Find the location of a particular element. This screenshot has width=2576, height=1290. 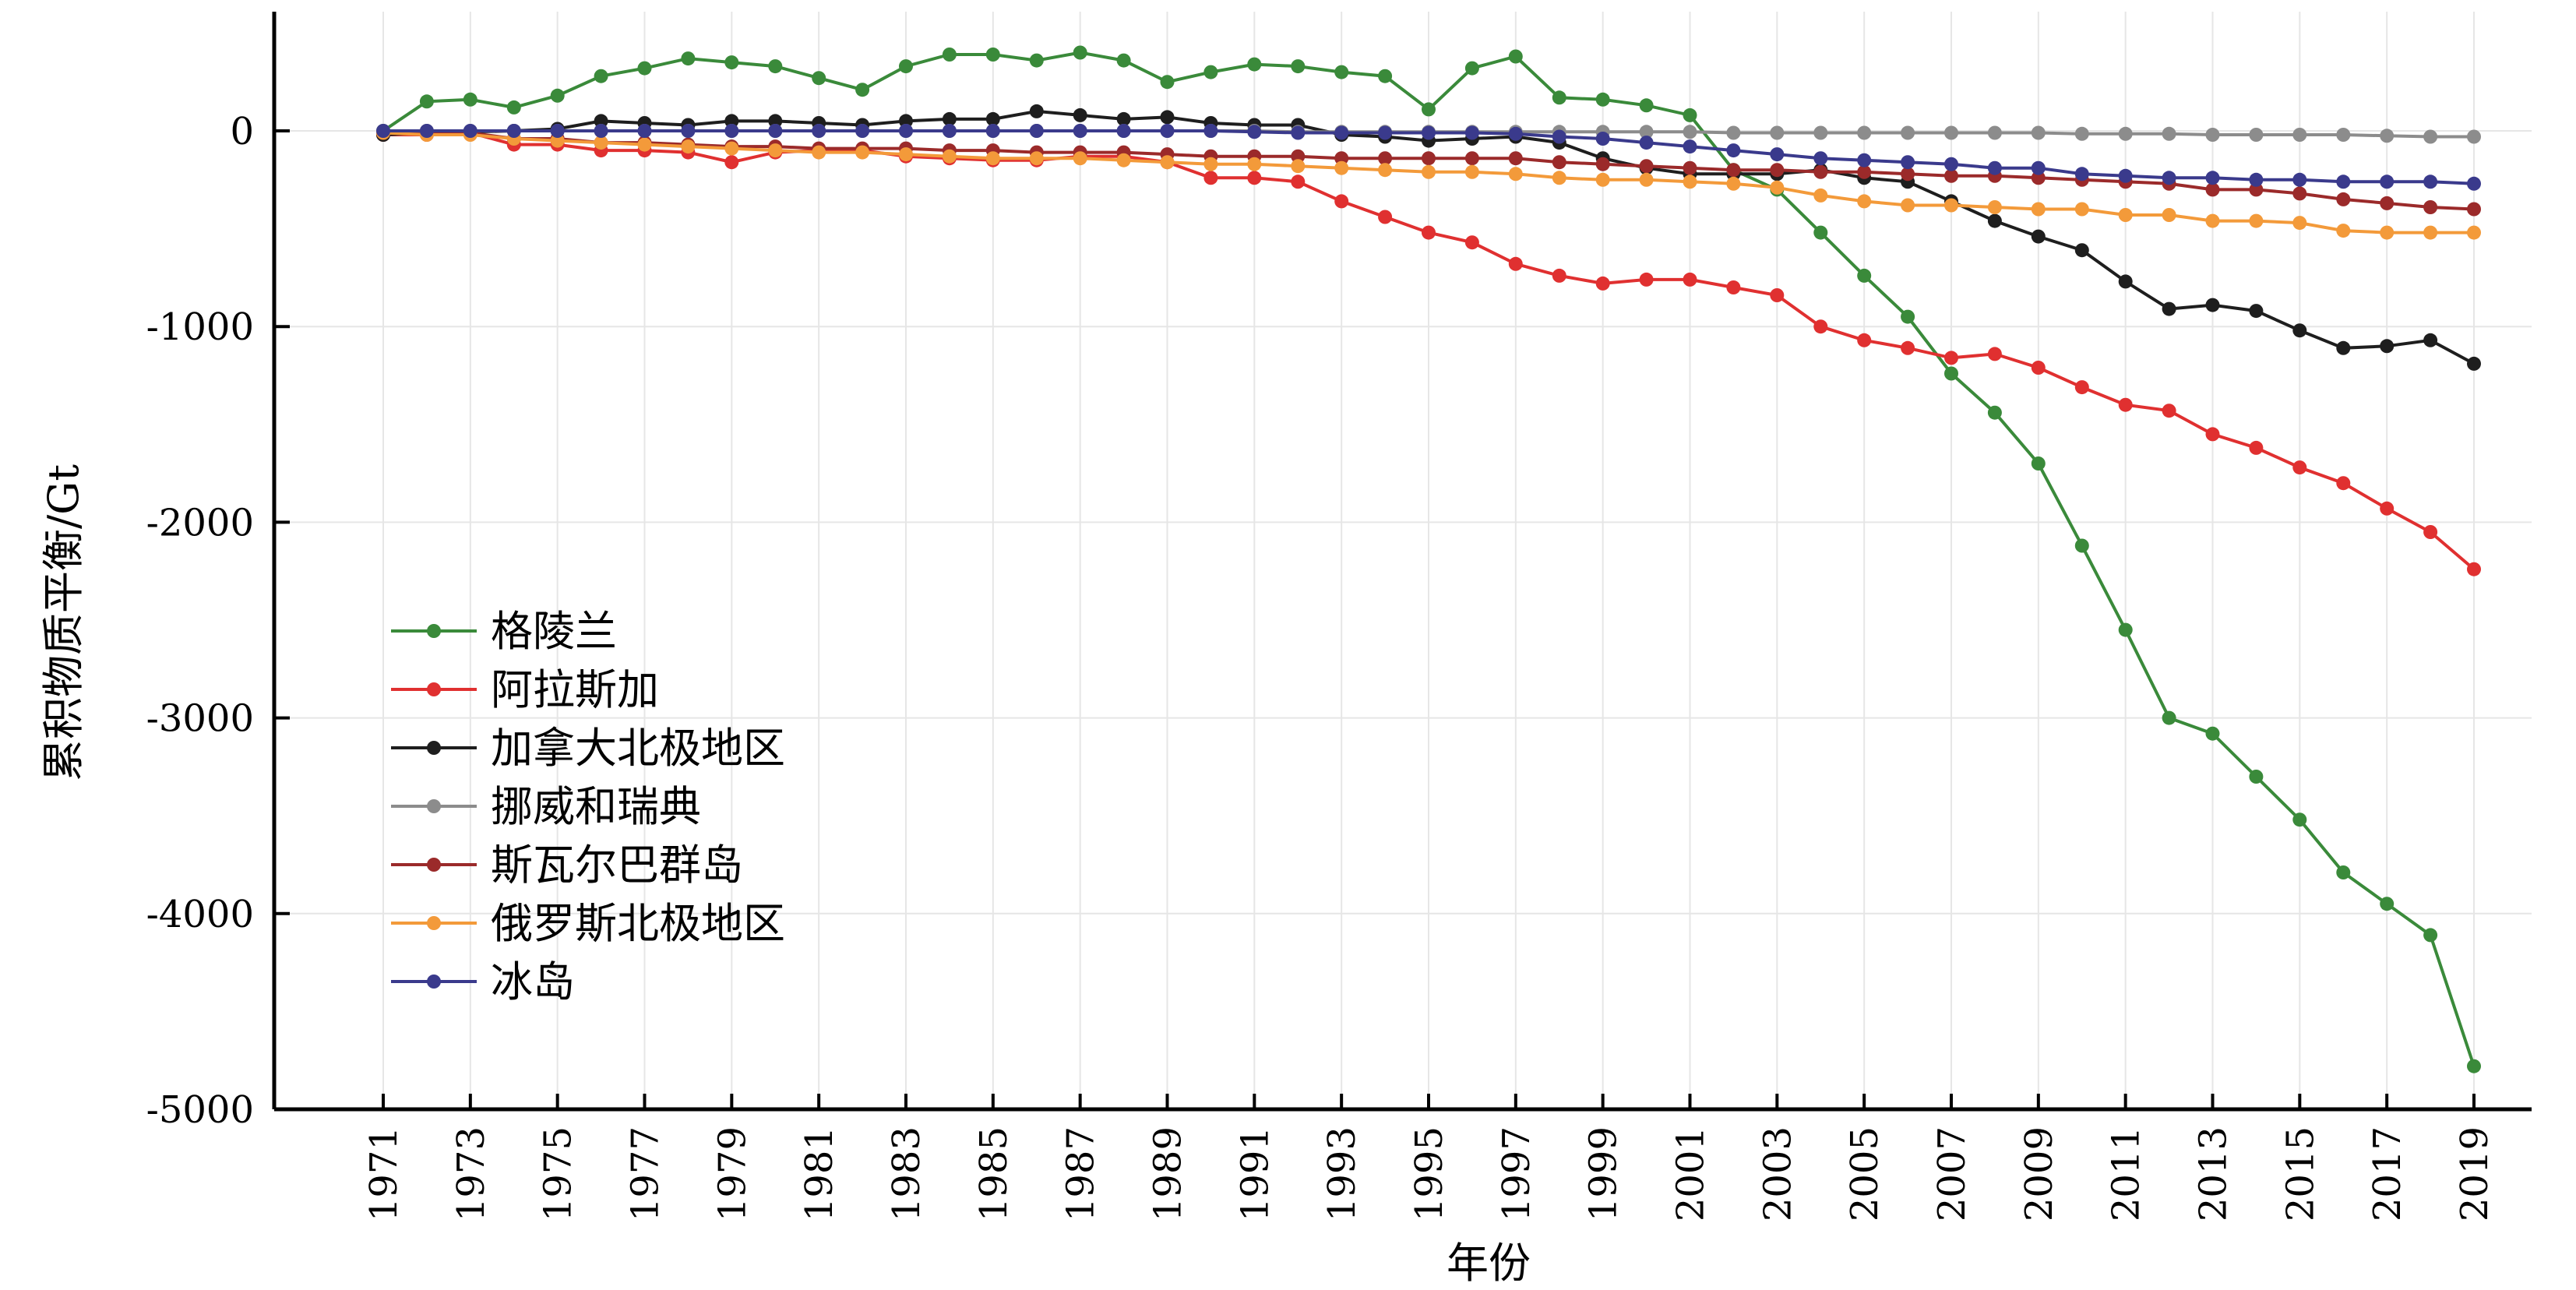

y-tick-label: -2000 is located at coordinates (200, 523).